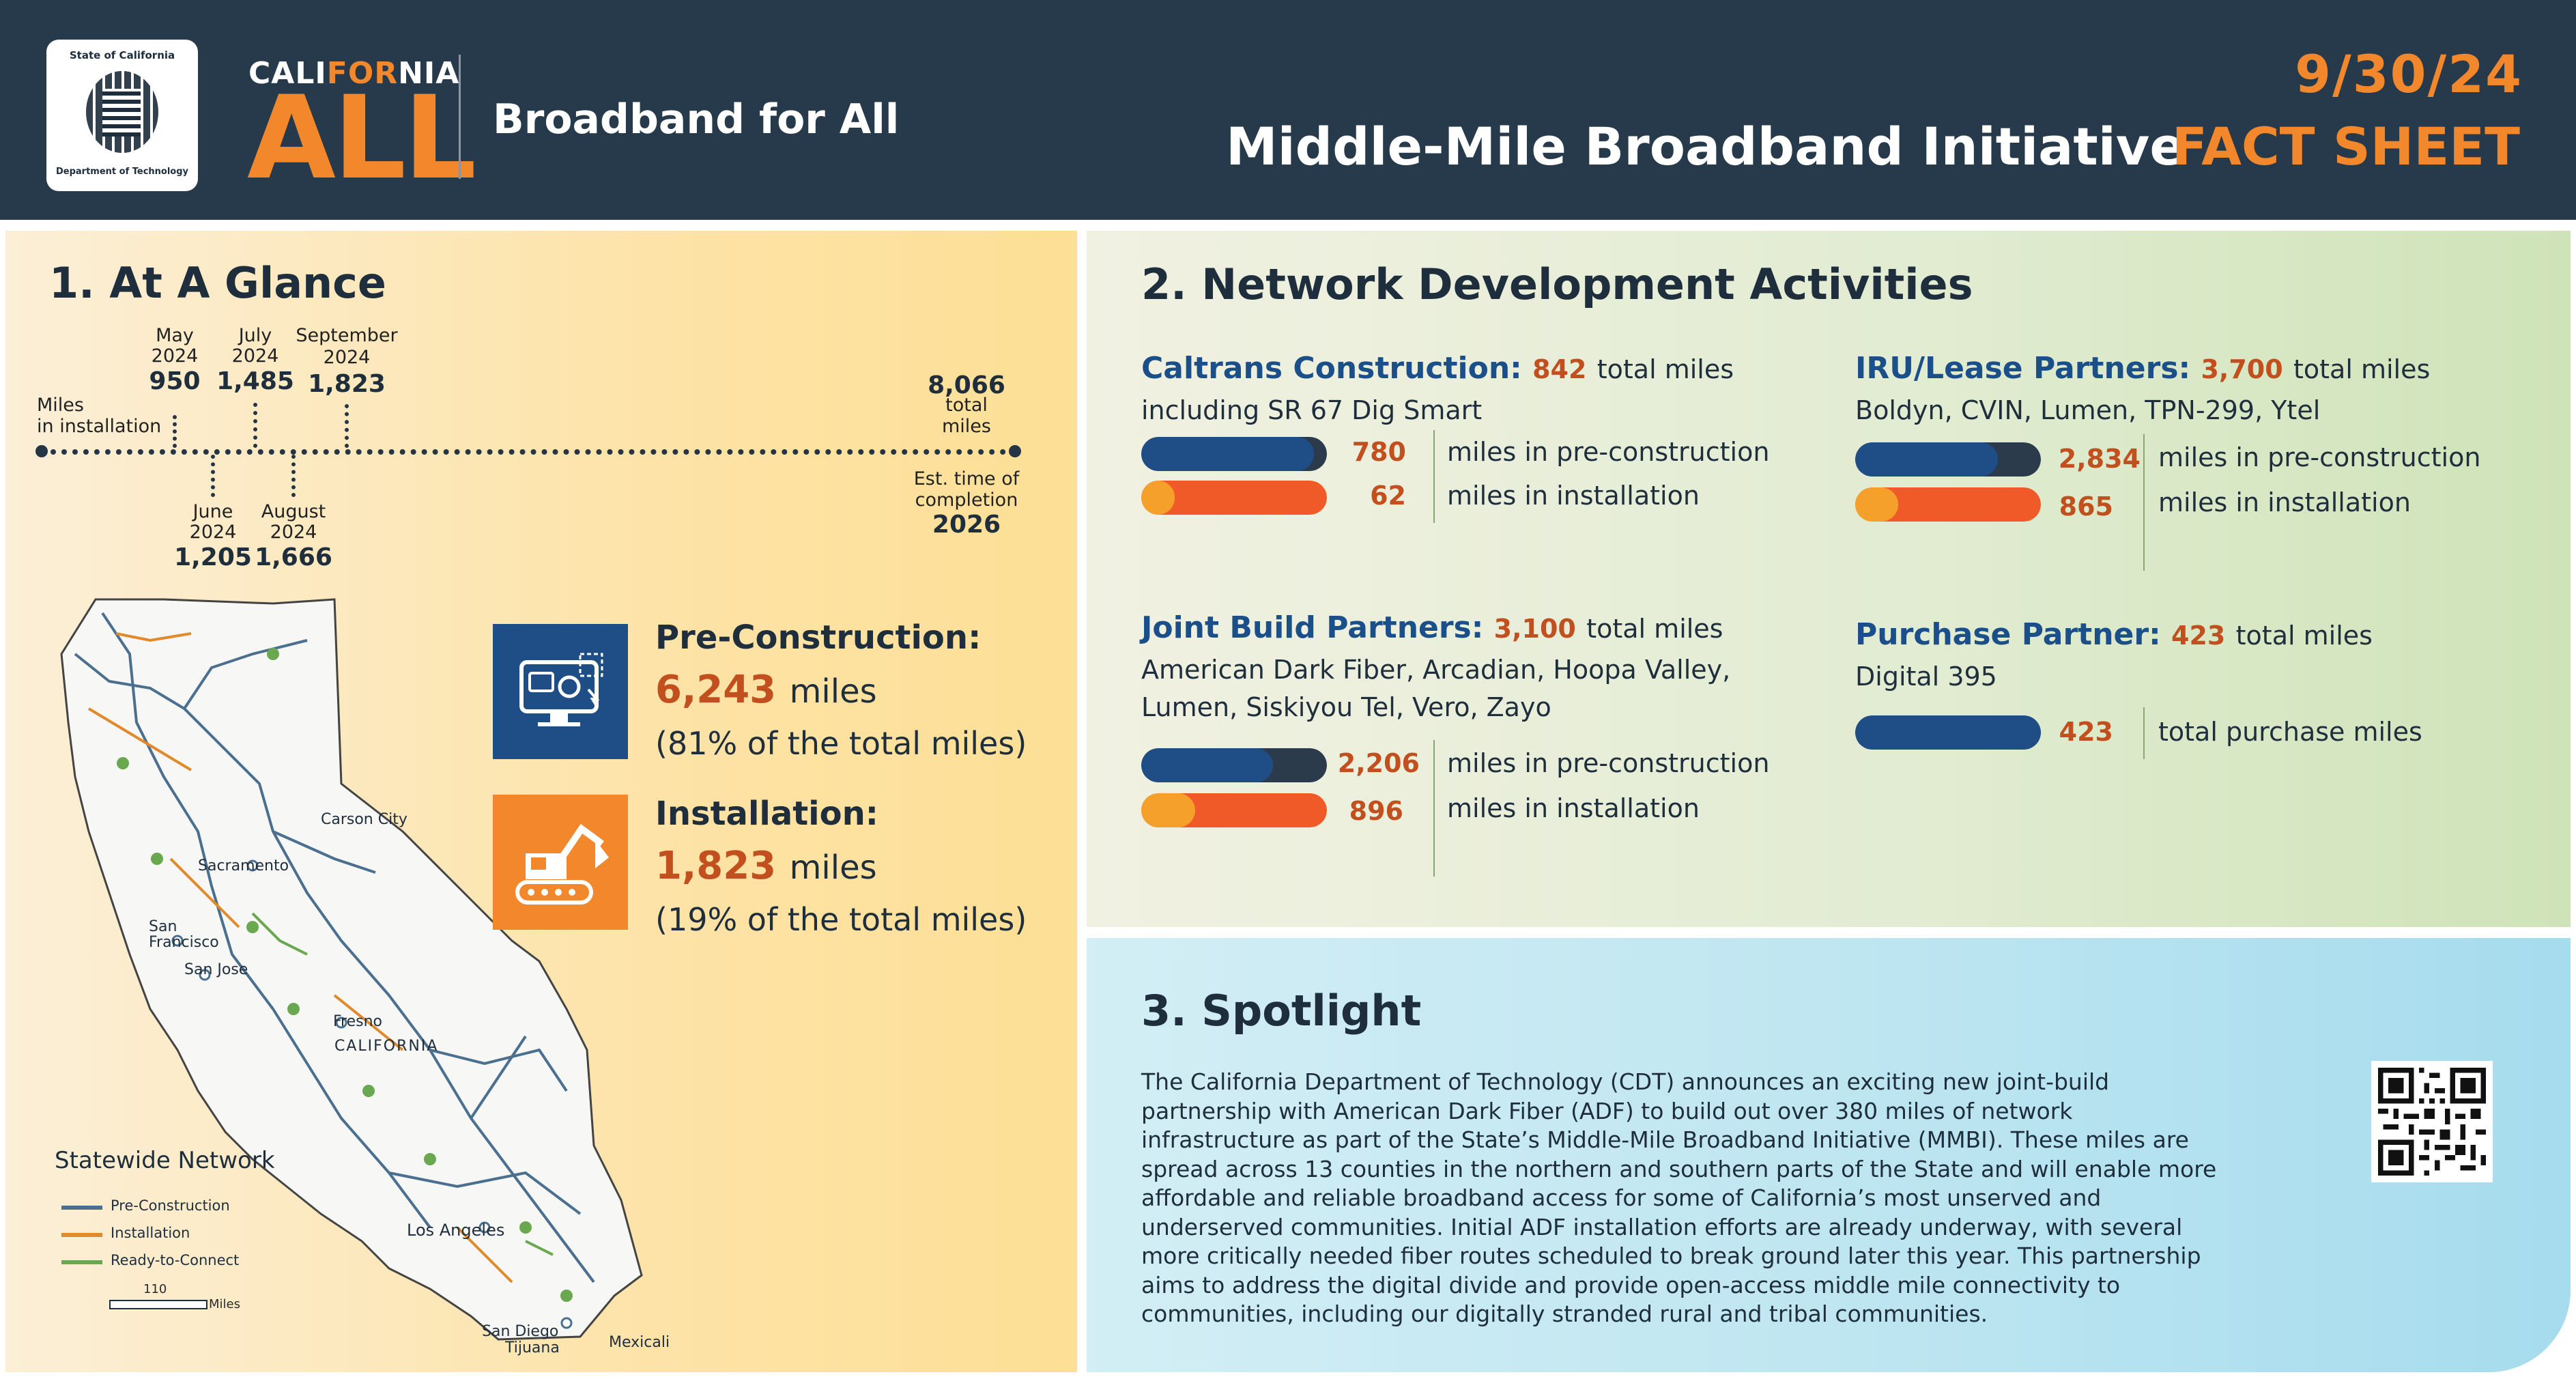 Image resolution: width=2576 pixels, height=1379 pixels. What do you see at coordinates (2099, 459) in the screenshot?
I see `row-value: 2,834` at bounding box center [2099, 459].